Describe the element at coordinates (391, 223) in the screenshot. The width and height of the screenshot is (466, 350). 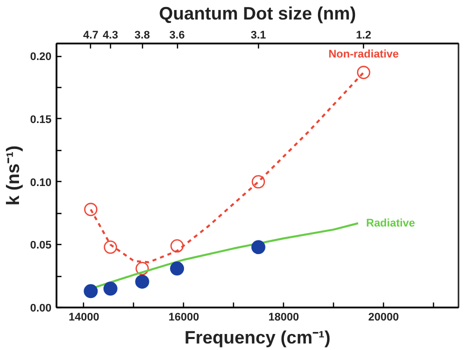
I see `series-label: Radiative` at that location.